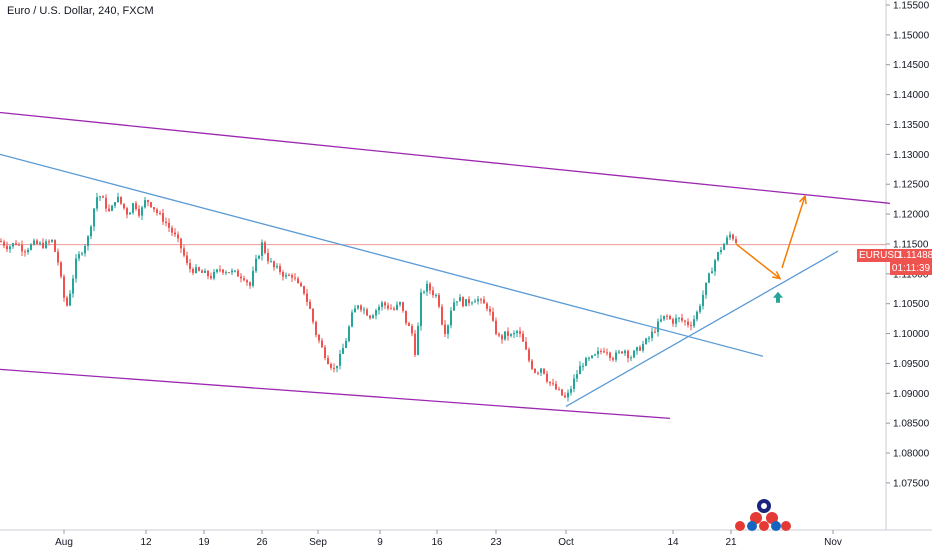  Describe the element at coordinates (911, 334) in the screenshot. I see `y-tick-label: 1.10000` at that location.